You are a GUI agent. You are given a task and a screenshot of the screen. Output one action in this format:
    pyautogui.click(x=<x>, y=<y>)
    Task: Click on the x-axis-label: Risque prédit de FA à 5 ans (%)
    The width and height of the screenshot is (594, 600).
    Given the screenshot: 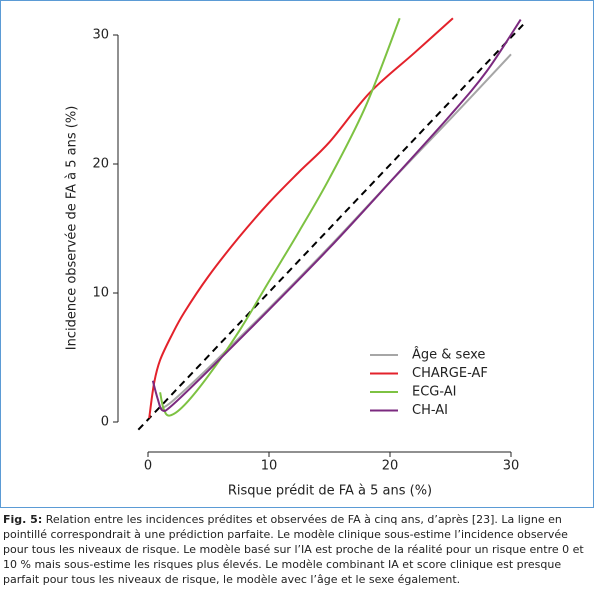 What is the action you would take?
    pyautogui.click(x=330, y=491)
    